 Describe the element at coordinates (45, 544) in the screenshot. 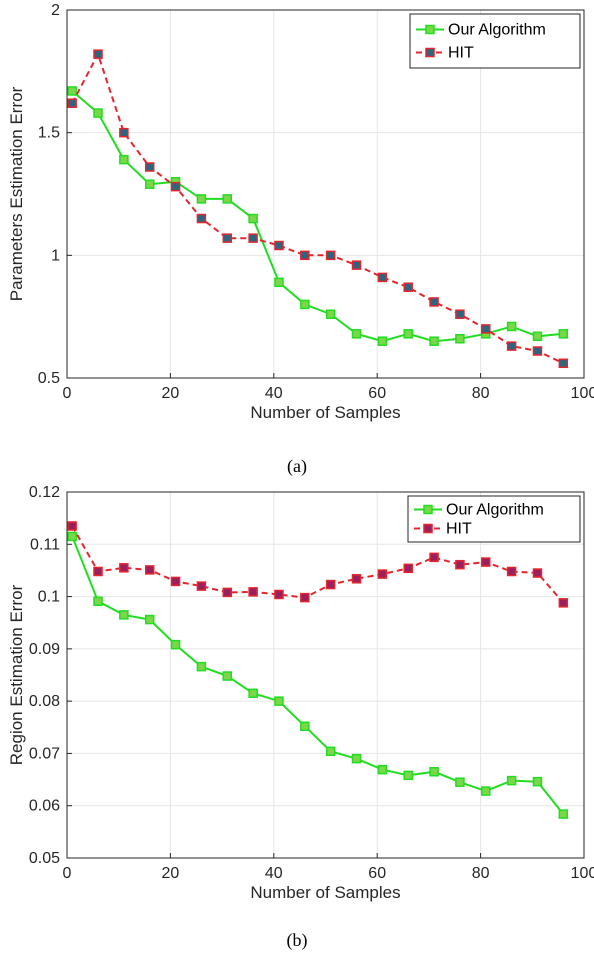

I see `y-tick-label: 0.11` at that location.